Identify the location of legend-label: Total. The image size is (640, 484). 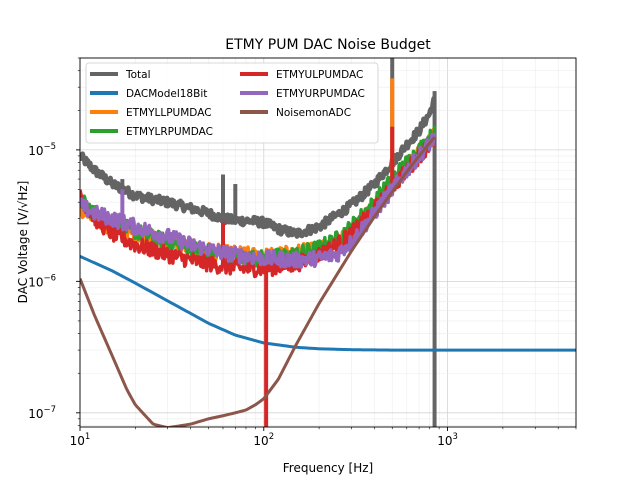
(138, 75).